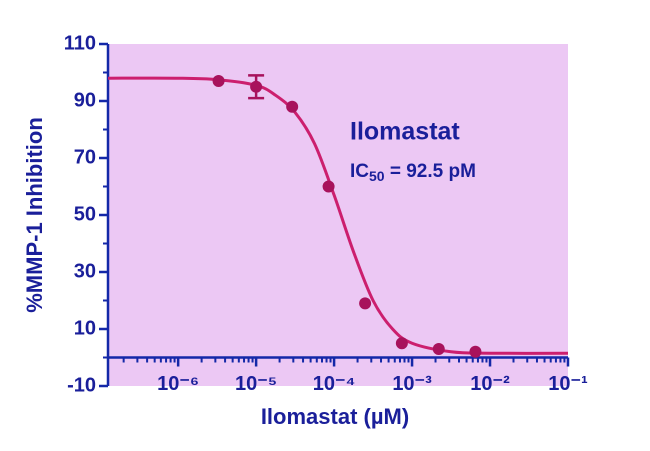  Describe the element at coordinates (85, 328) in the screenshot. I see `y-tick-label: 10` at that location.